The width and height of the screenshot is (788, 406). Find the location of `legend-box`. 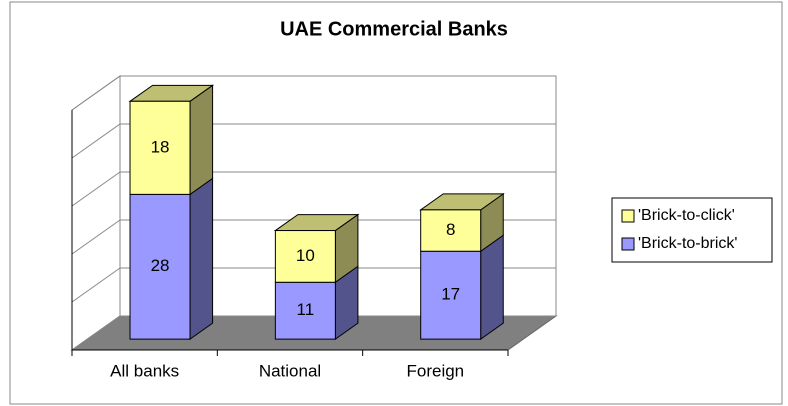

legend-box is located at coordinates (692, 230).